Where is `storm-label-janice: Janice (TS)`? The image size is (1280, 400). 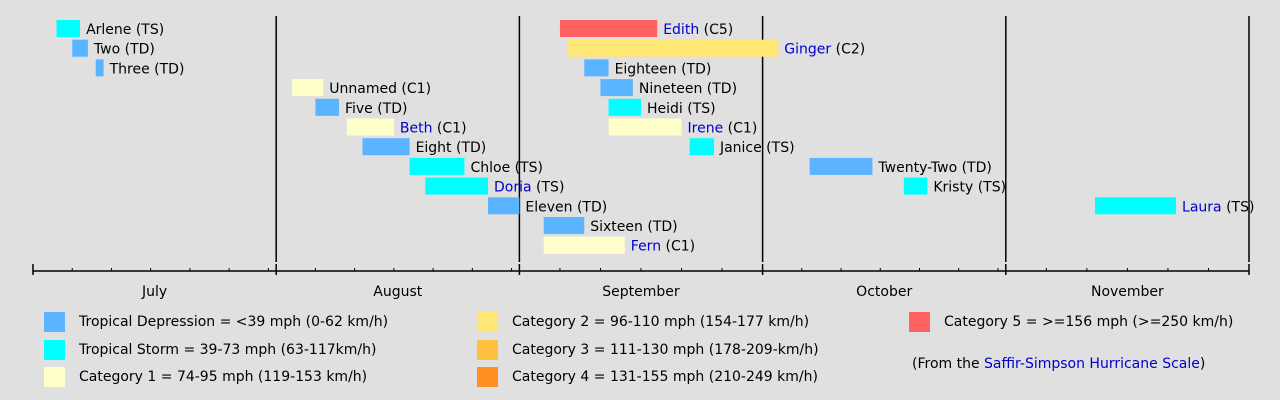 storm-label-janice: Janice (TS) is located at coordinates (757, 148).